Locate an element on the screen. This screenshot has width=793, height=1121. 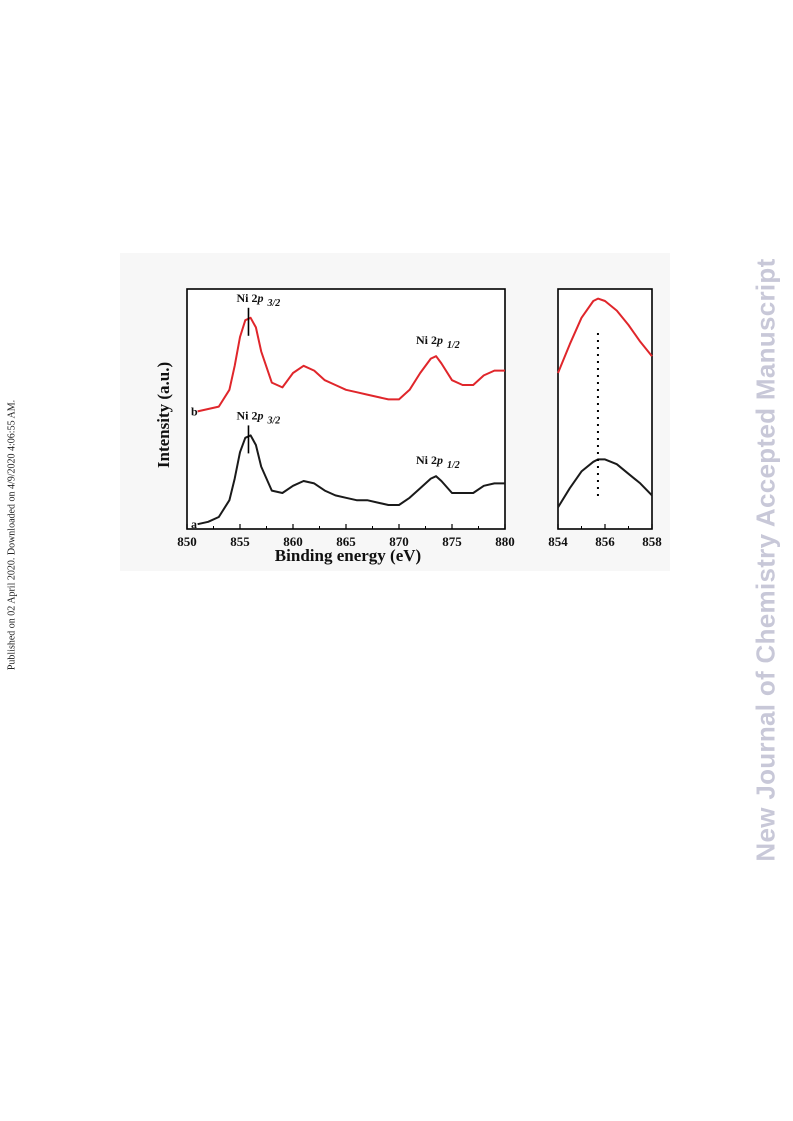
curve-label-a: a is located at coordinates (194, 524).